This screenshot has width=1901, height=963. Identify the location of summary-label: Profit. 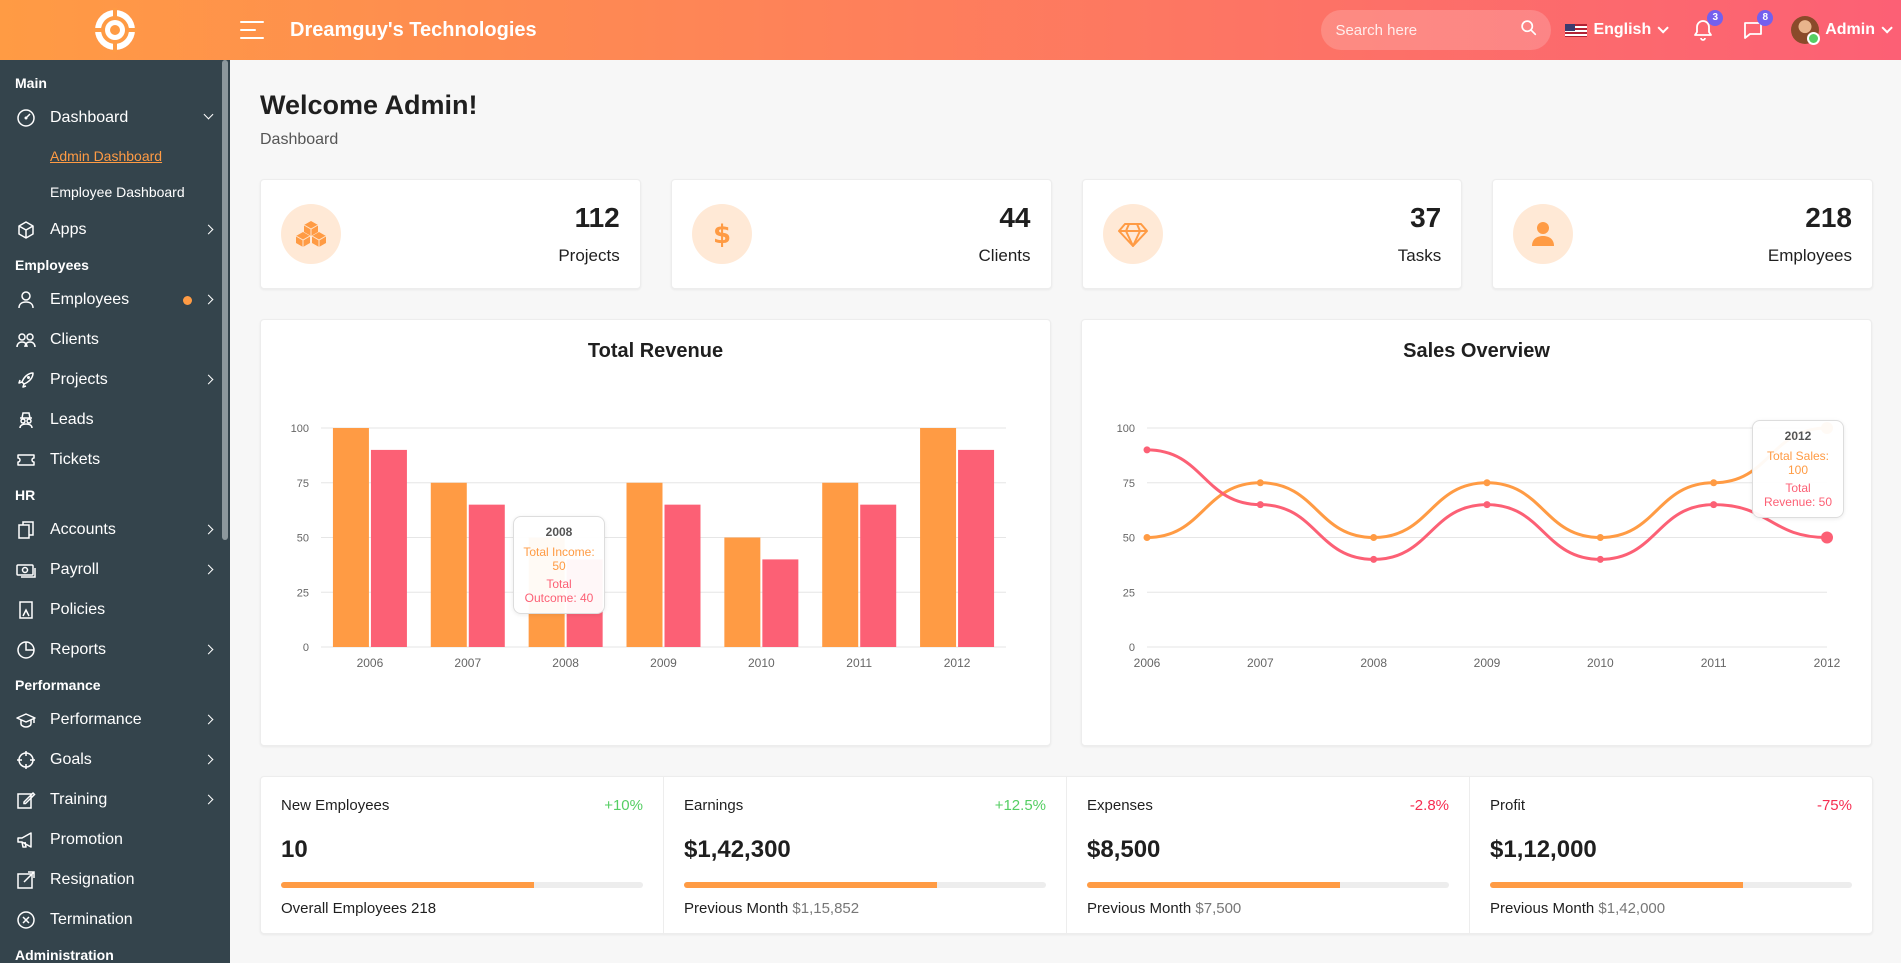
(1508, 805).